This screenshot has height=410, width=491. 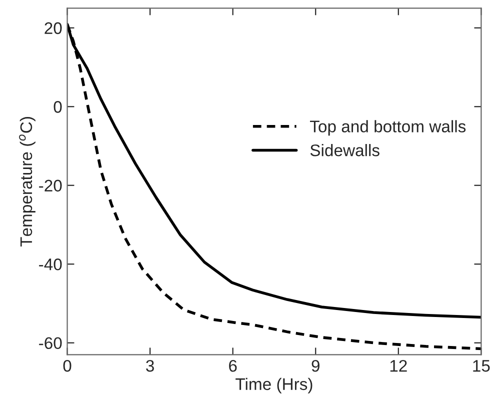 I want to click on x-tick-label: 6, so click(x=233, y=366).